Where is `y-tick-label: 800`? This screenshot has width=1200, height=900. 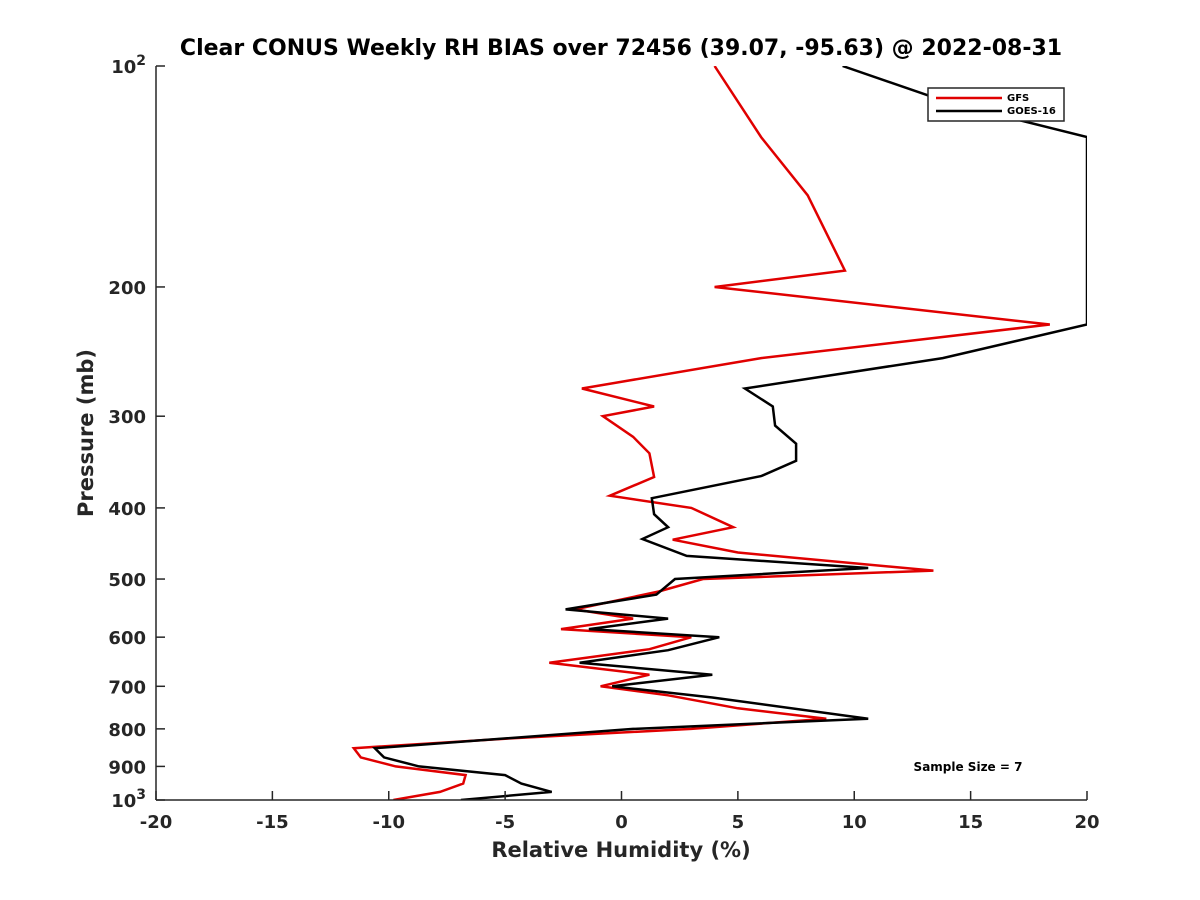
y-tick-label: 800 is located at coordinates (127, 730).